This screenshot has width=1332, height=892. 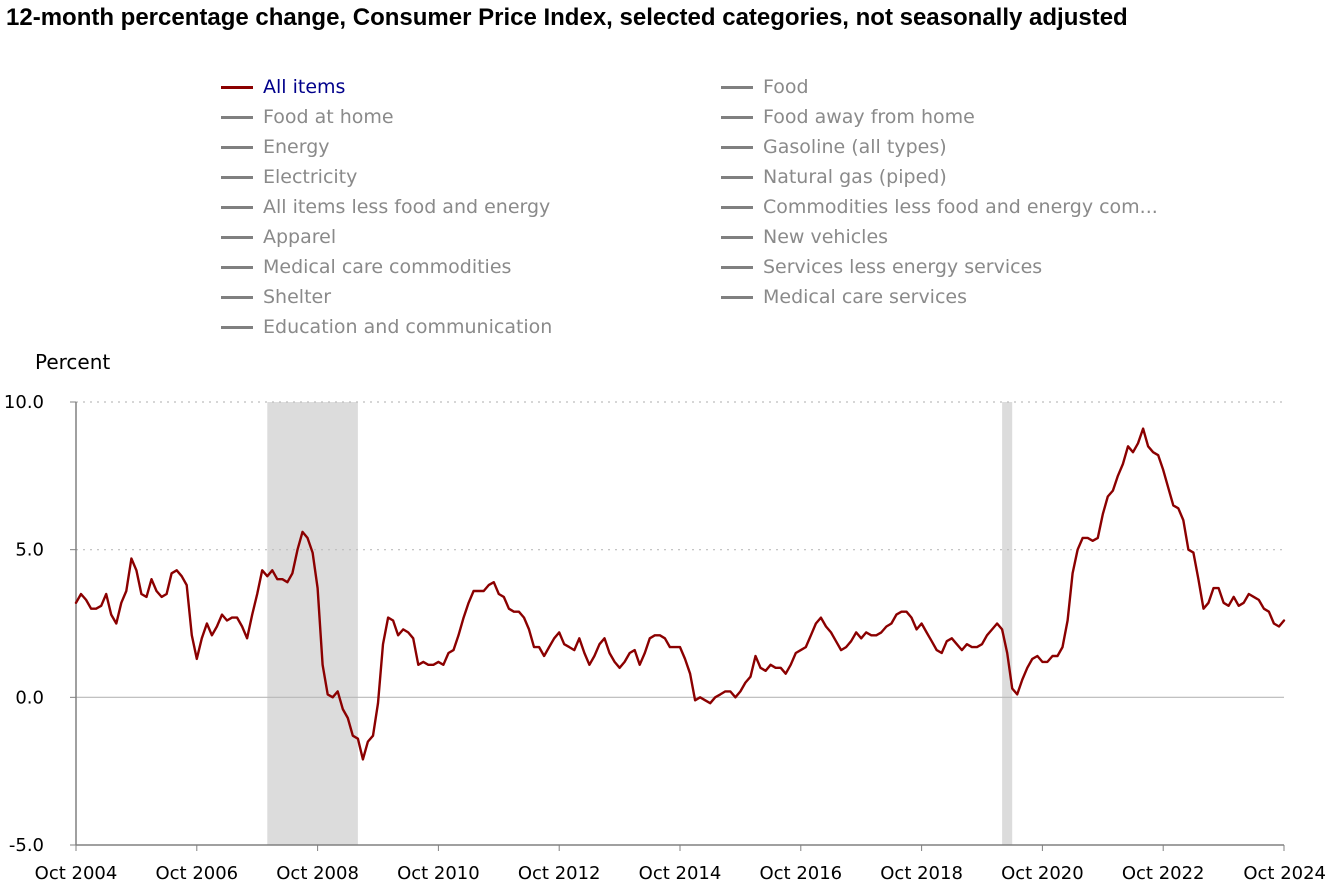 What do you see at coordinates (296, 147) in the screenshot?
I see `legend-label: Energy` at bounding box center [296, 147].